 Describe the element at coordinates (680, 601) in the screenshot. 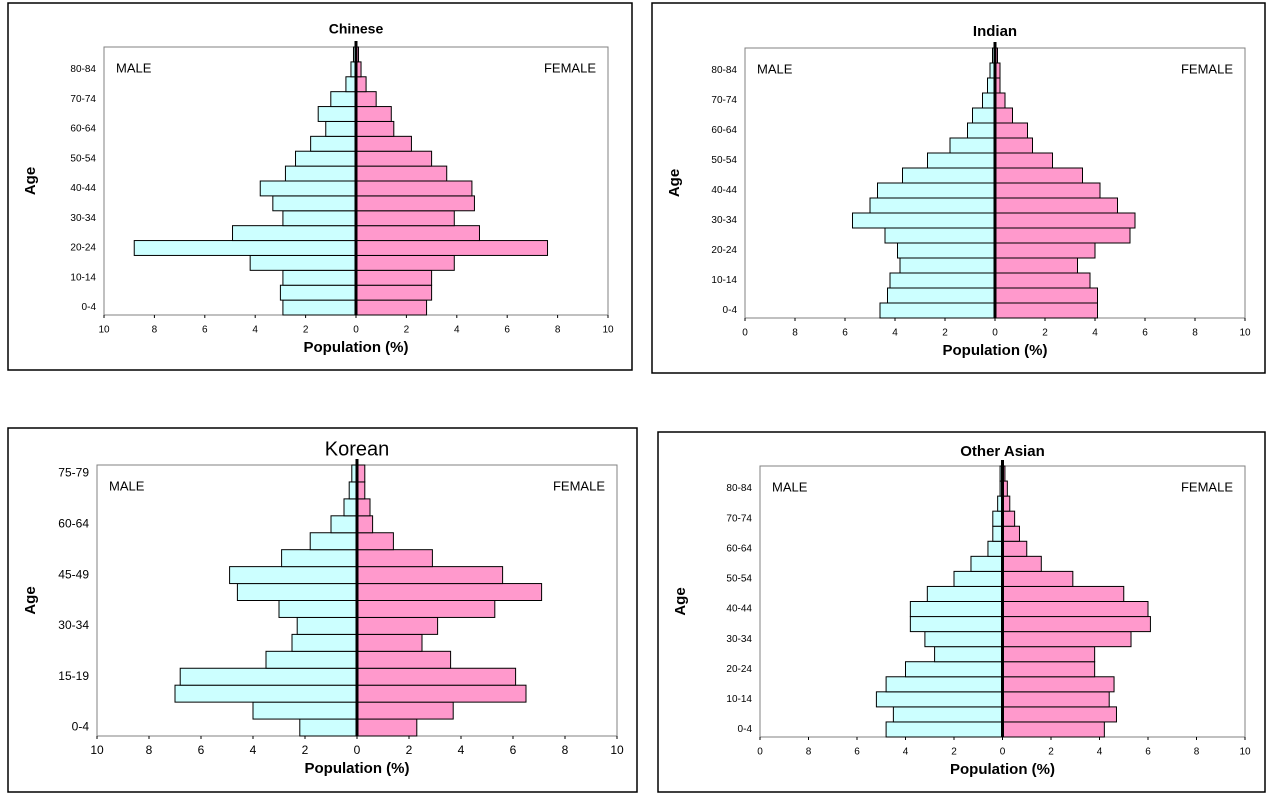

I see `y-axis-title: Age` at that location.